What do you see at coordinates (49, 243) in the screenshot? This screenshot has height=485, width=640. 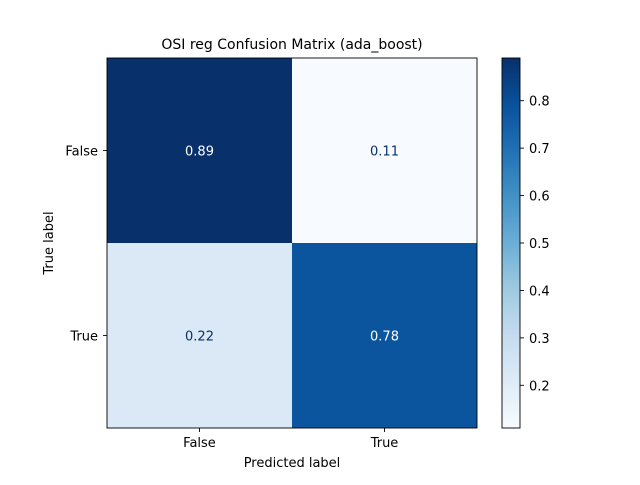 I see `y-axis-label: True label` at bounding box center [49, 243].